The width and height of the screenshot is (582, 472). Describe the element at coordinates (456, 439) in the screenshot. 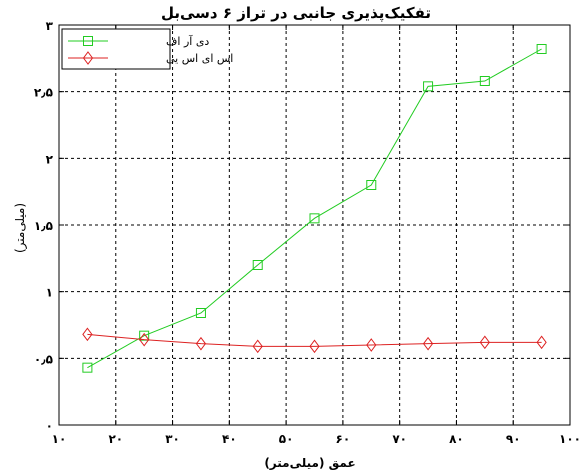

I see `x-tick-label: ۸۰` at that location.